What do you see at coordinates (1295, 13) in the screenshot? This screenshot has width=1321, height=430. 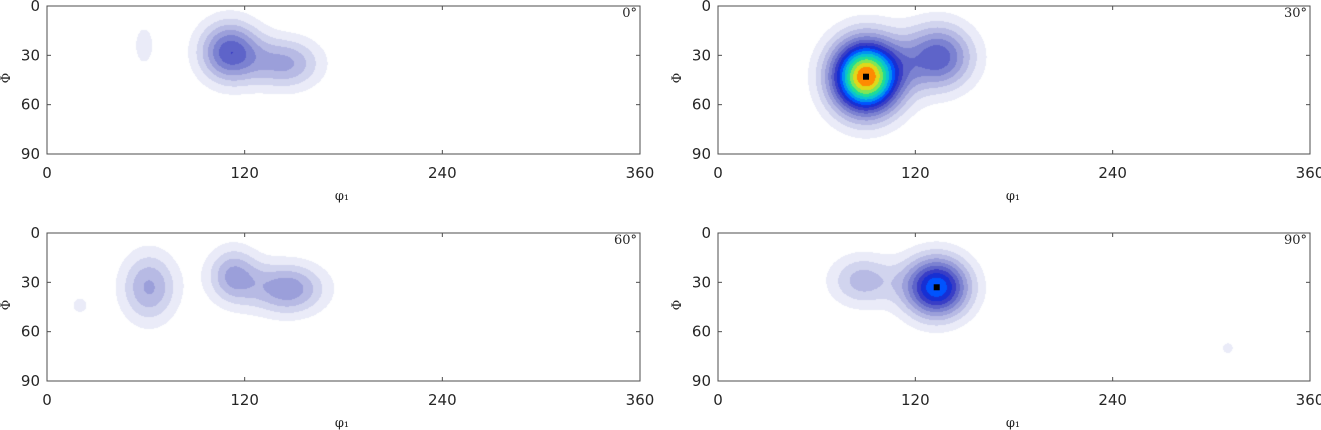 I see `section-angle-label: 30°` at bounding box center [1295, 13].